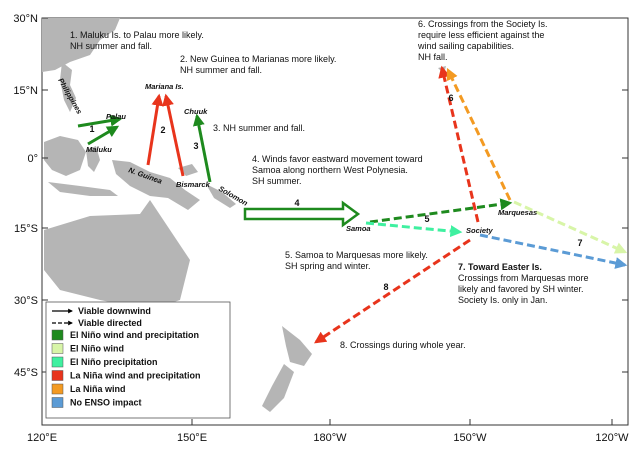  I want to click on place-label: Maluku, so click(99, 149).